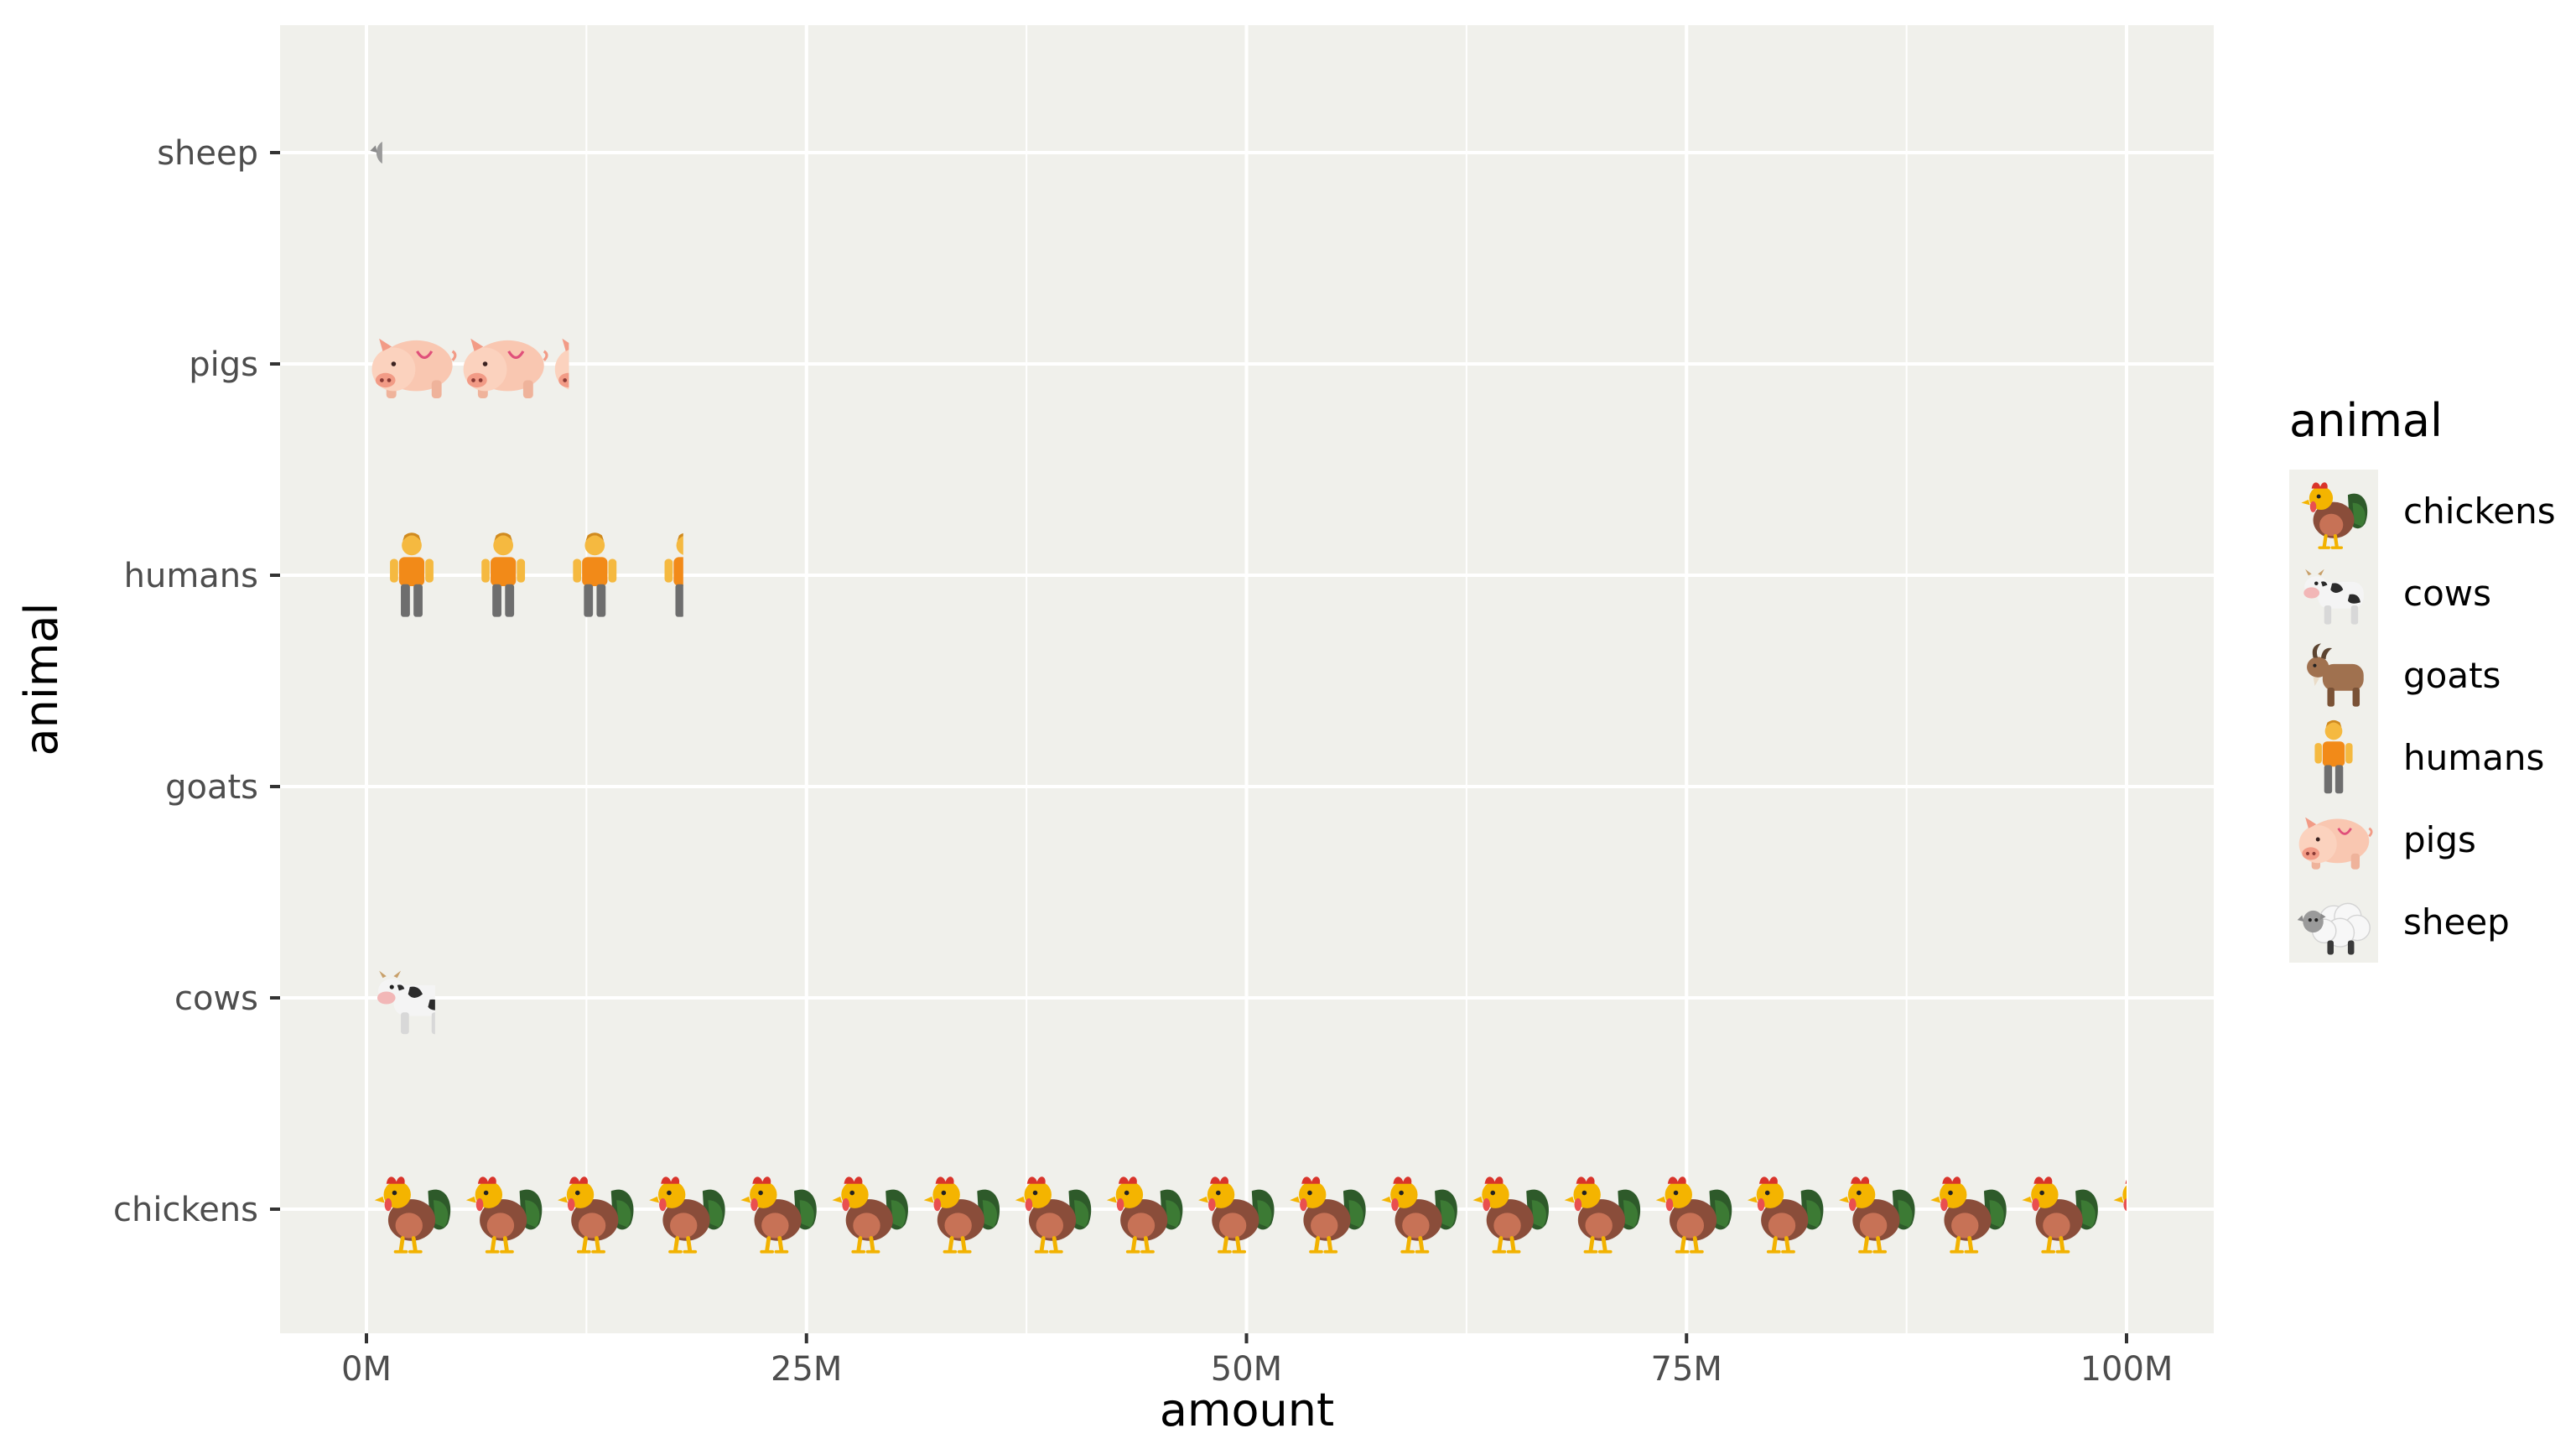 This screenshot has height=1449, width=2576. I want to click on y-axis-title: animal, so click(41, 679).